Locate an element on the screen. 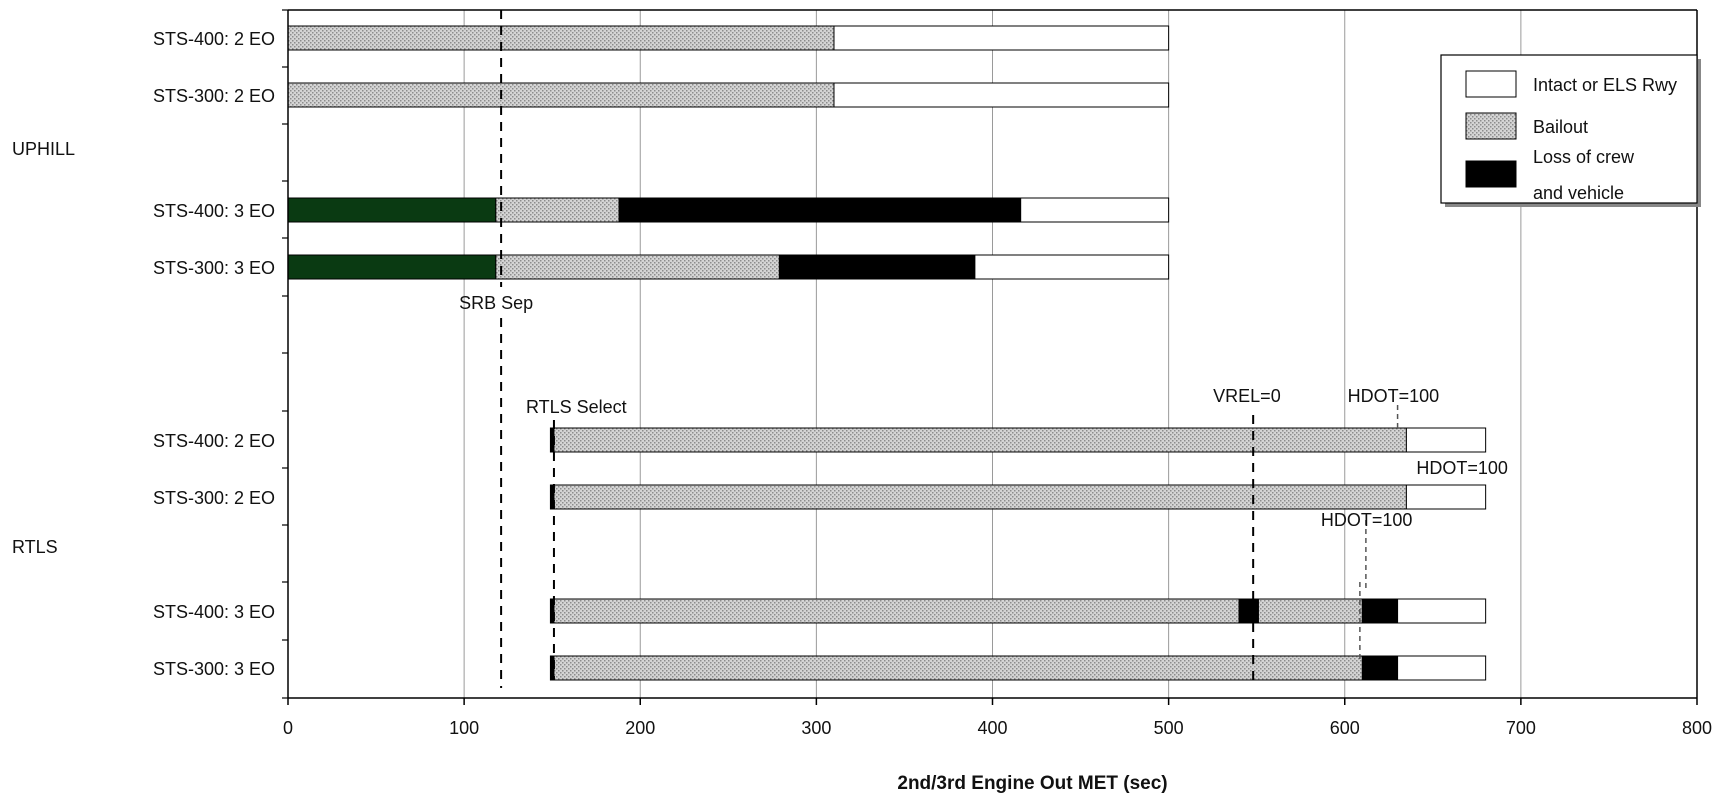 This screenshot has width=1723, height=797. x-tick-label: 700 is located at coordinates (1521, 728).